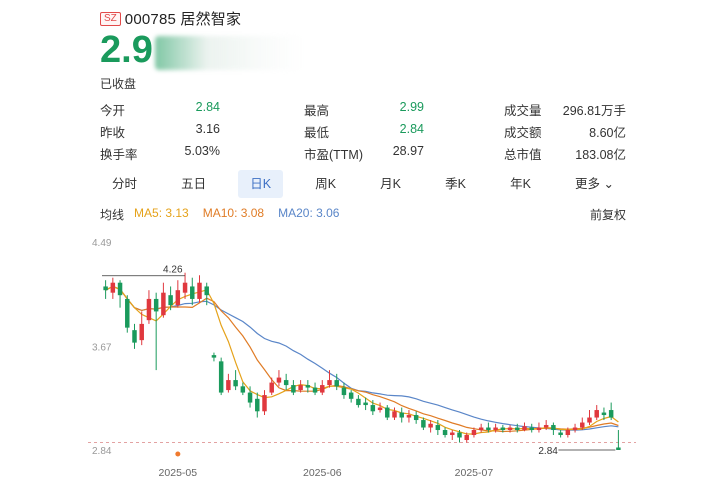 Image resolution: width=719 pixels, height=489 pixels. What do you see at coordinates (113, 110) in the screenshot?
I see `stat-label: 今开` at bounding box center [113, 110].